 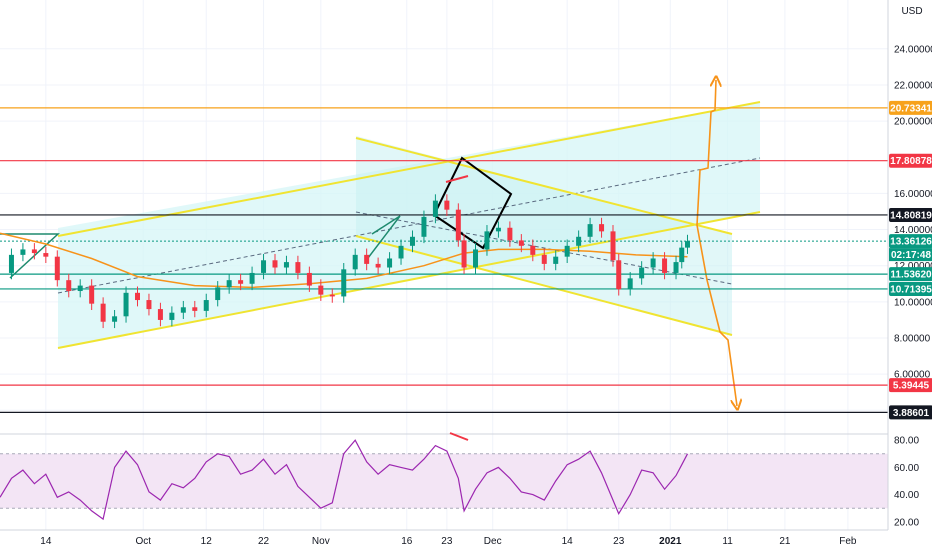 I want to click on time-tick-label: Feb, so click(x=848, y=541).